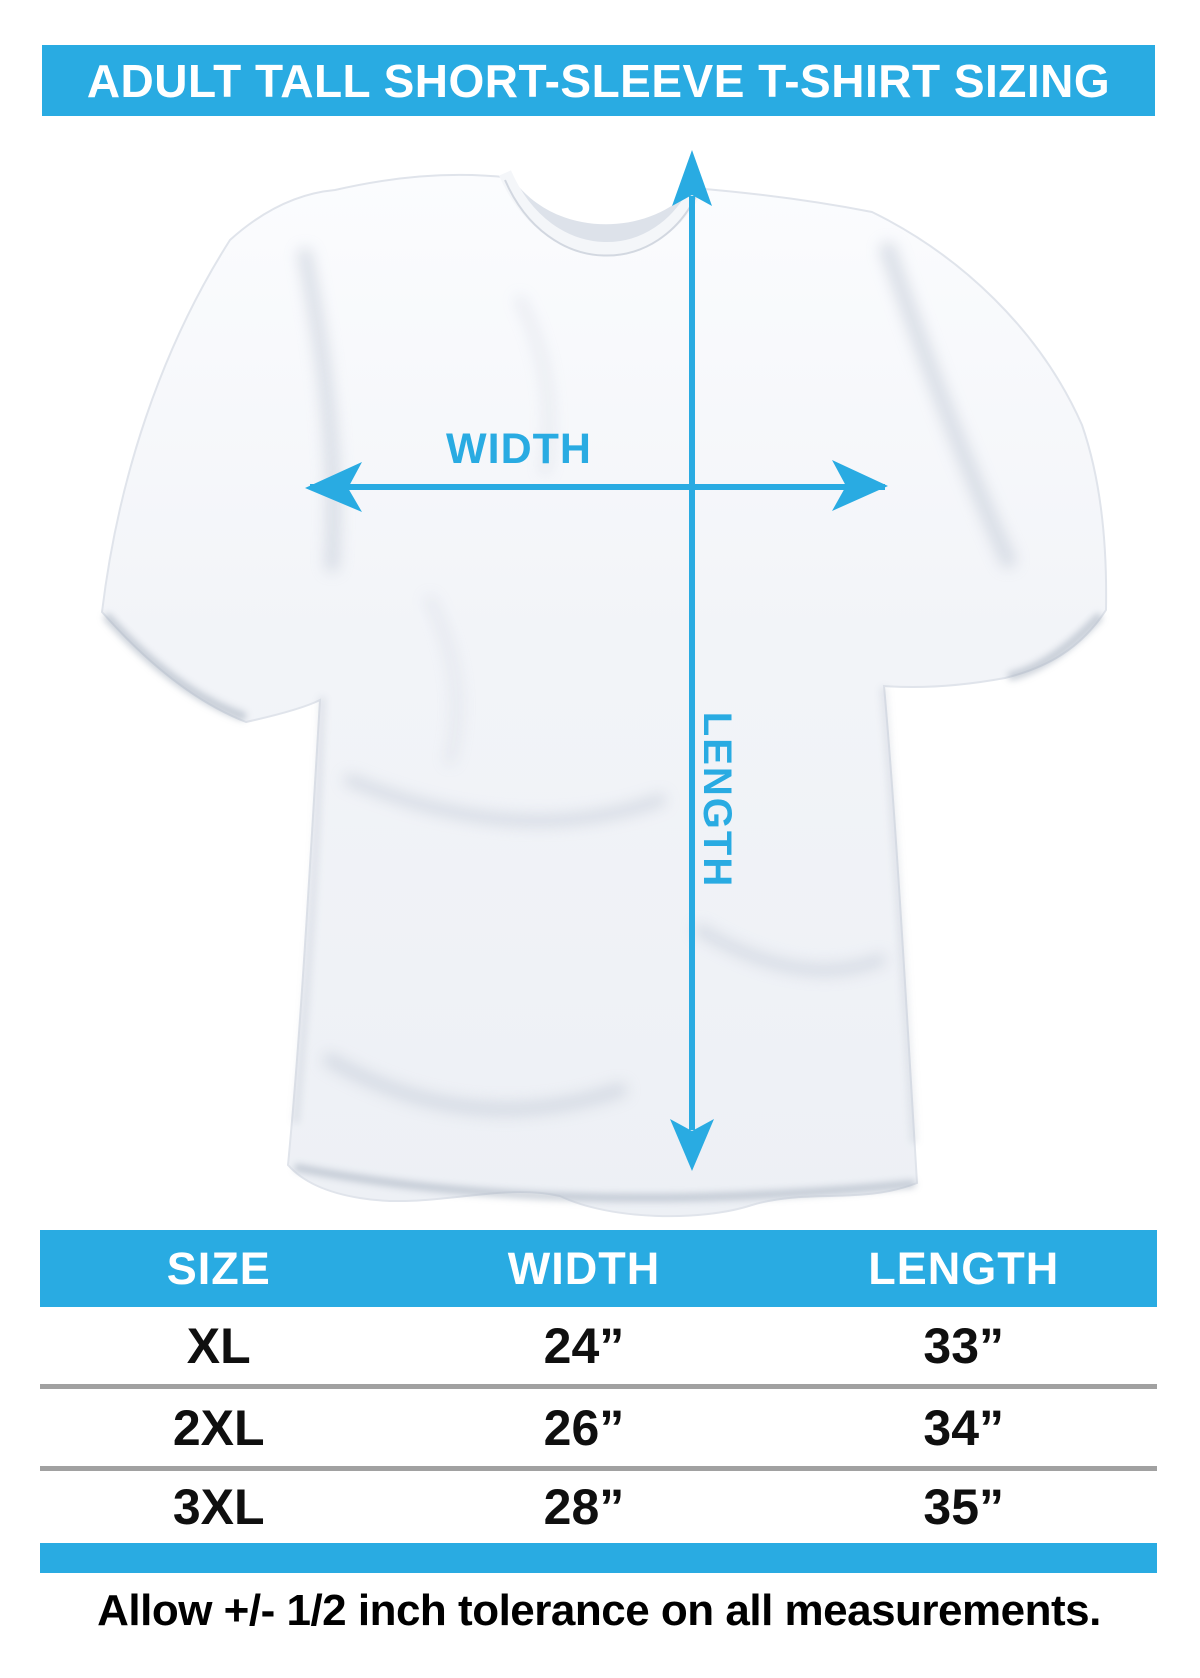  What do you see at coordinates (692, 660) in the screenshot?
I see `length-arrow` at bounding box center [692, 660].